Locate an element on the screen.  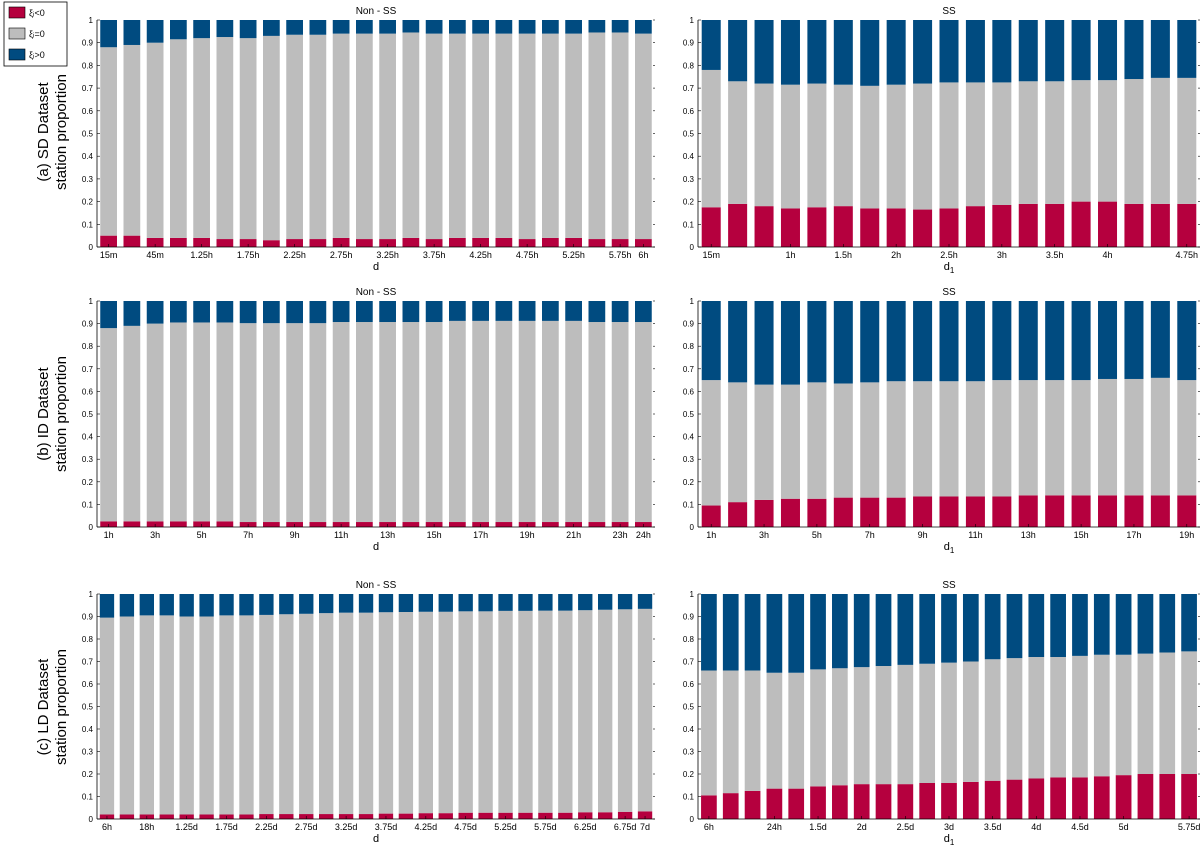
y-tick-label: 0.8 is located at coordinates (689, 65).